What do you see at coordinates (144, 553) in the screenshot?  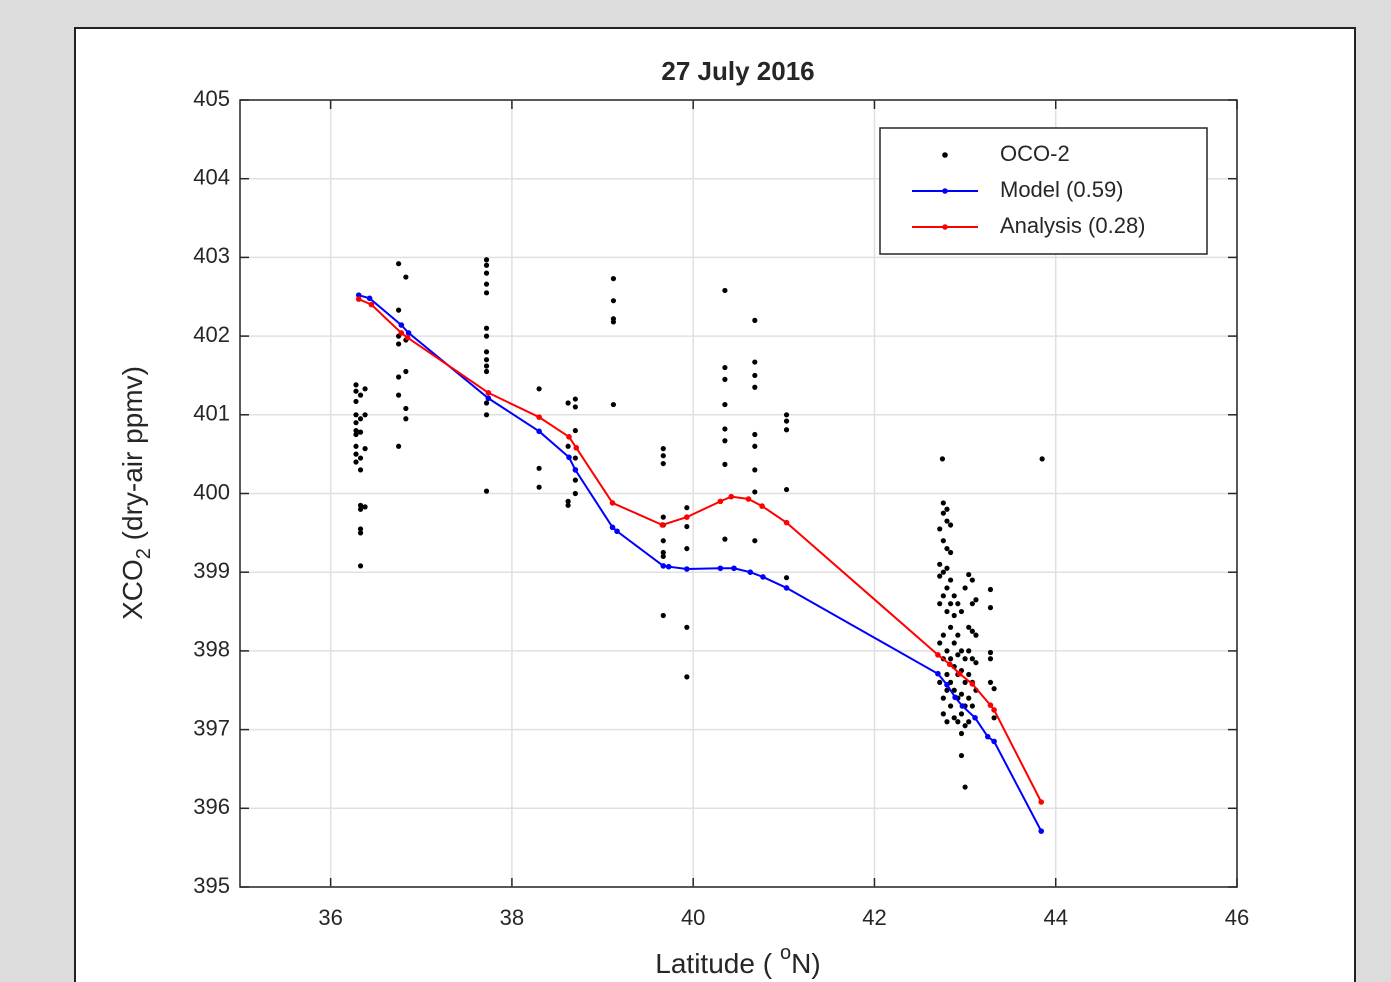 I see `y-label-sub: 2` at bounding box center [144, 553].